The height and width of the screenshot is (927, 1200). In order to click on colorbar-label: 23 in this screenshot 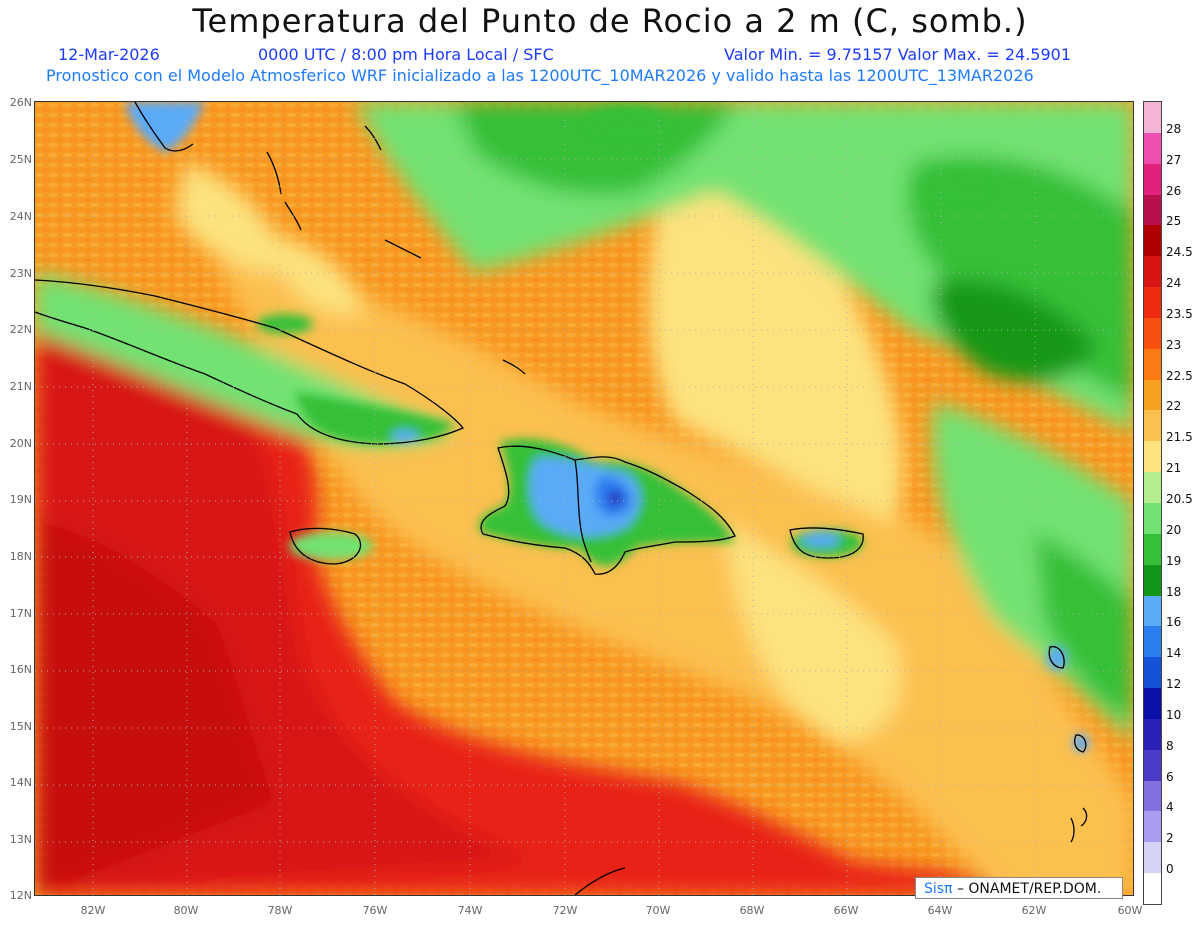, I will do `click(1174, 344)`.